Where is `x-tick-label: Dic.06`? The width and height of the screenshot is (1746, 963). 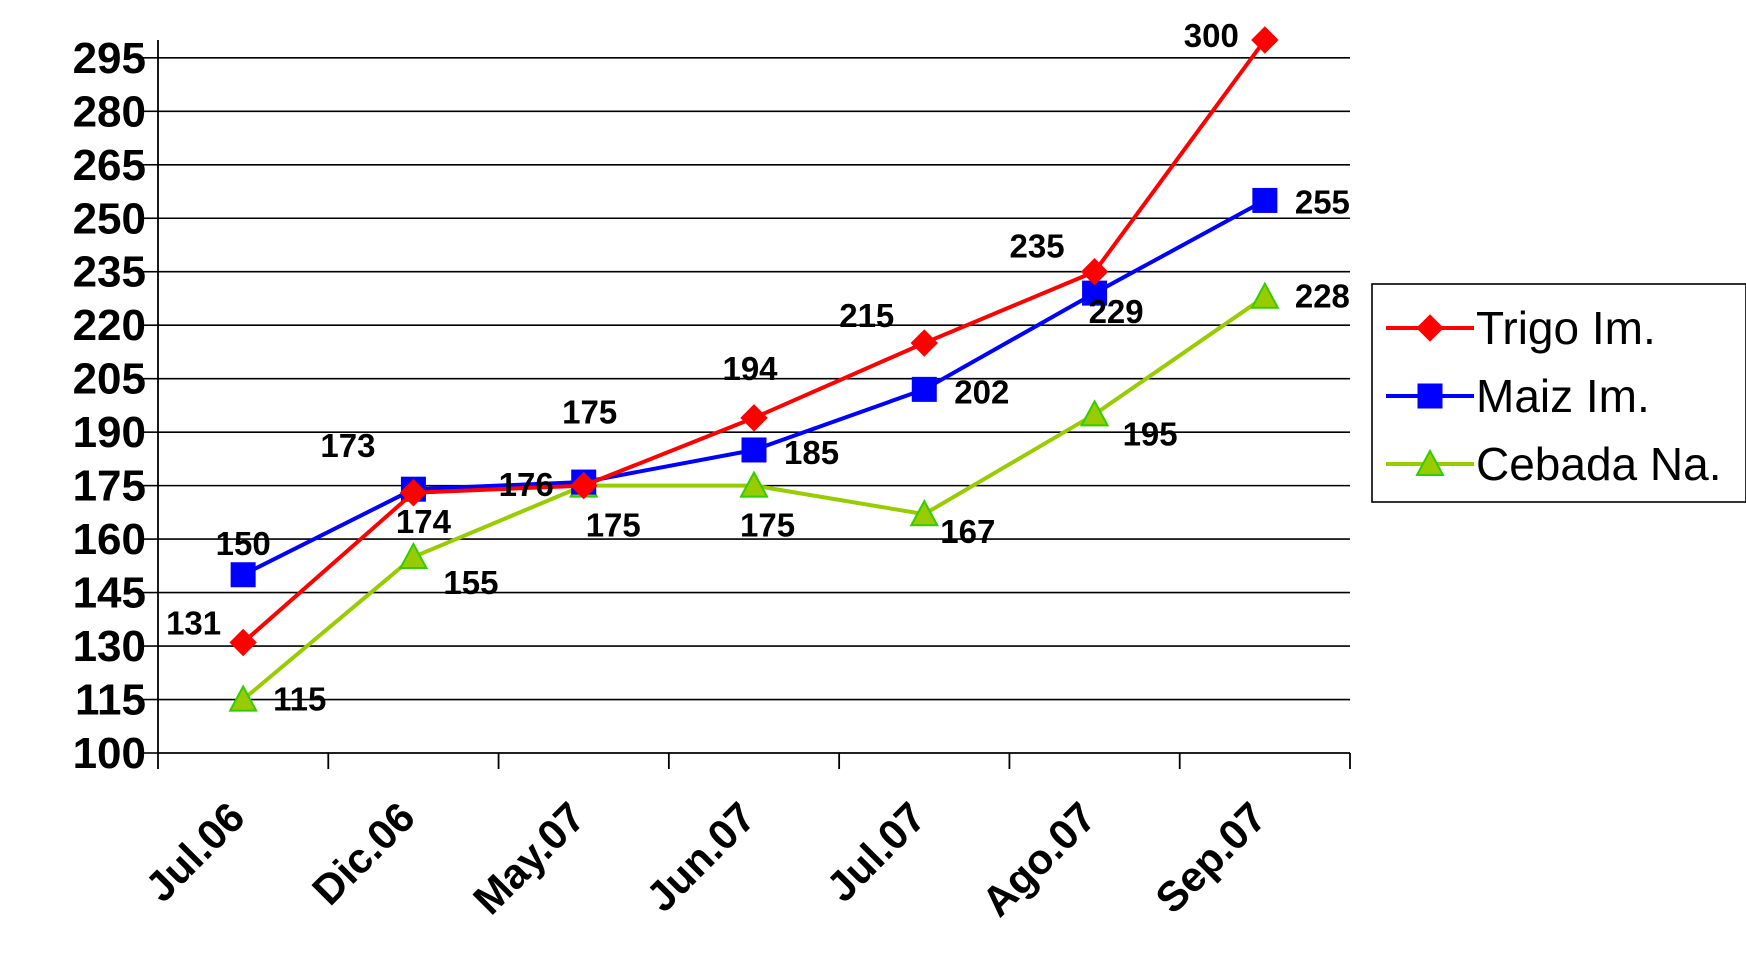 x-tick-label: Dic.06 is located at coordinates (363, 853).